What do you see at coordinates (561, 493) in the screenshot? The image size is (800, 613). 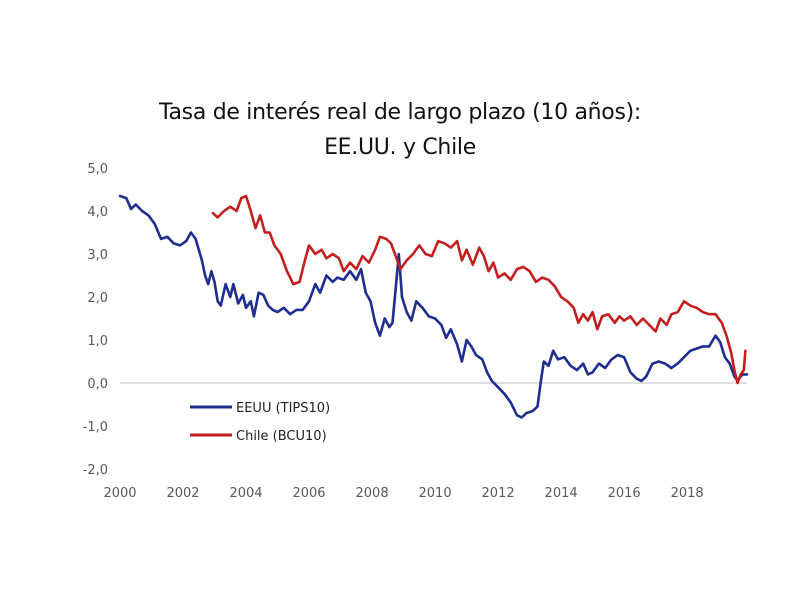 I see `x-tick-label: 2014` at bounding box center [561, 493].